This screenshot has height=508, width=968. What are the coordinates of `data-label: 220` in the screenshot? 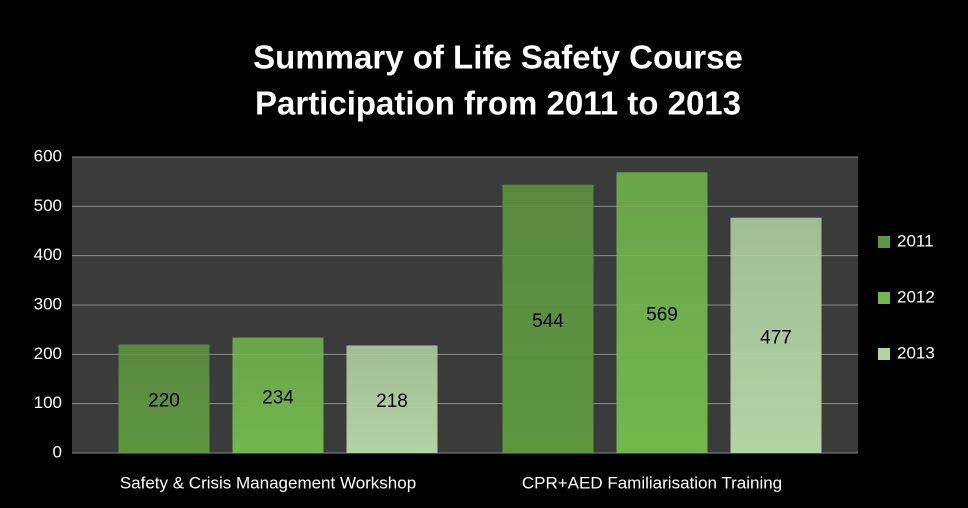 It's located at (164, 401).